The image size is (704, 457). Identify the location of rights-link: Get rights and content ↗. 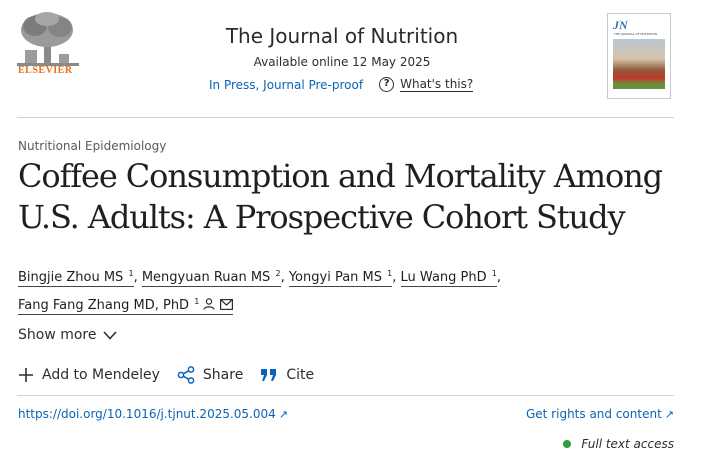
(599, 414).